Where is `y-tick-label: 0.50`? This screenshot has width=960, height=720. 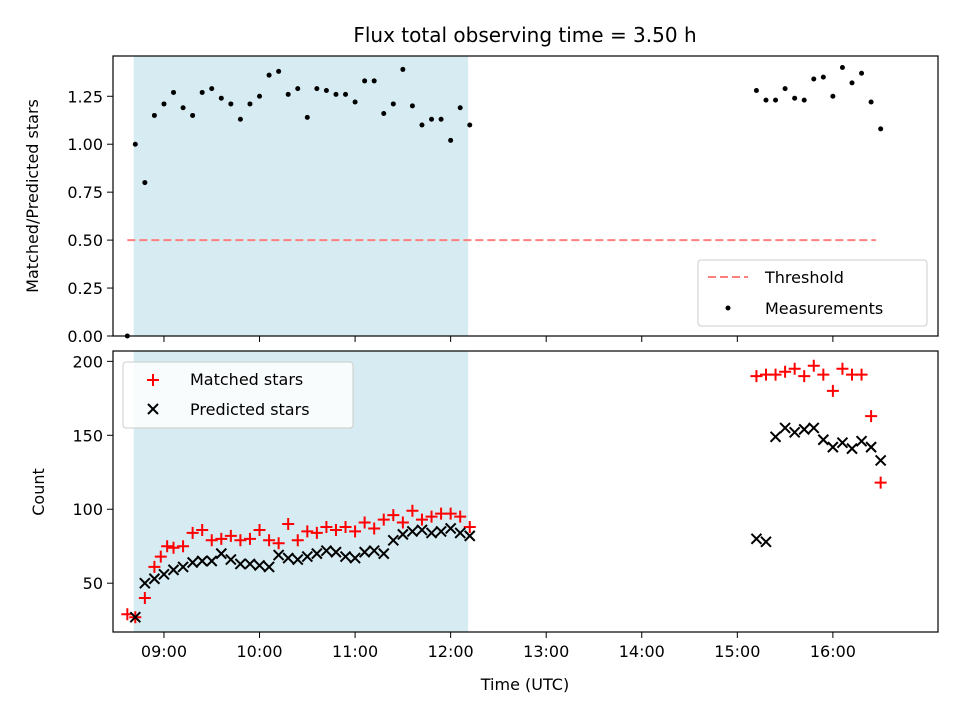
y-tick-label: 0.50 is located at coordinates (85, 240).